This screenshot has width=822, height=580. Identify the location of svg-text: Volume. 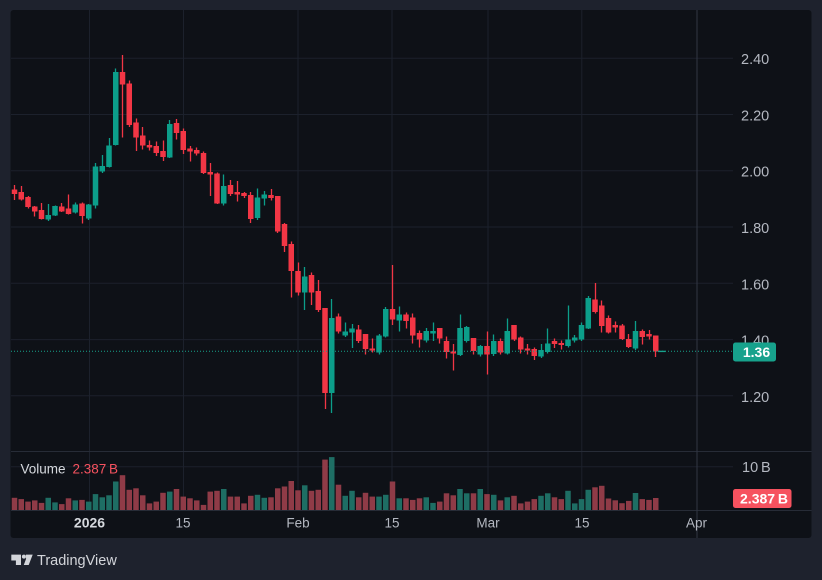
(43, 469).